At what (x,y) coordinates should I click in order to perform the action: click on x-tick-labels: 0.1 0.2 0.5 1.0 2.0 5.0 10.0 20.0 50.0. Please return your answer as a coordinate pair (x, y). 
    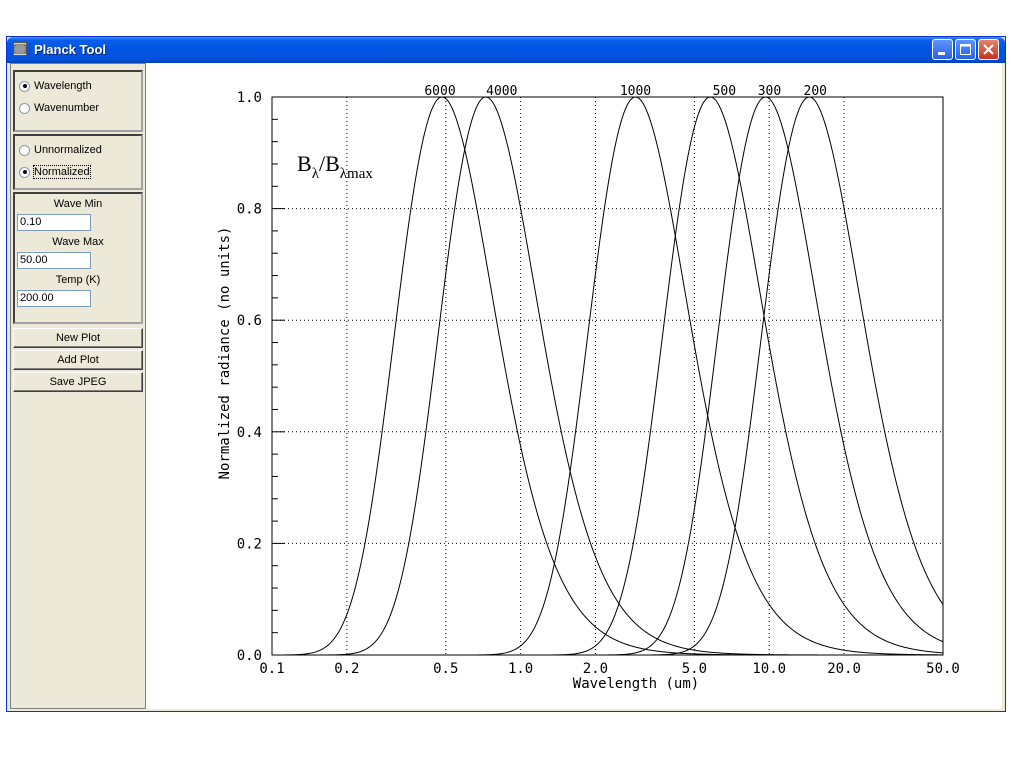
    Looking at the image, I should click on (609, 669).